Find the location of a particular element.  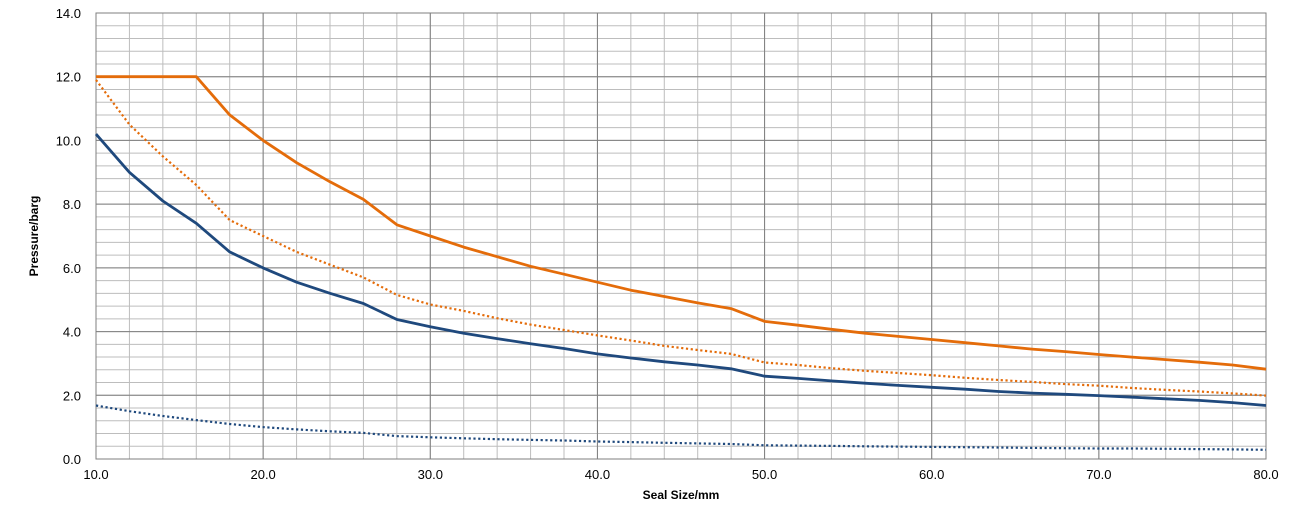

x-tick-label: 80.0 is located at coordinates (1265, 474).